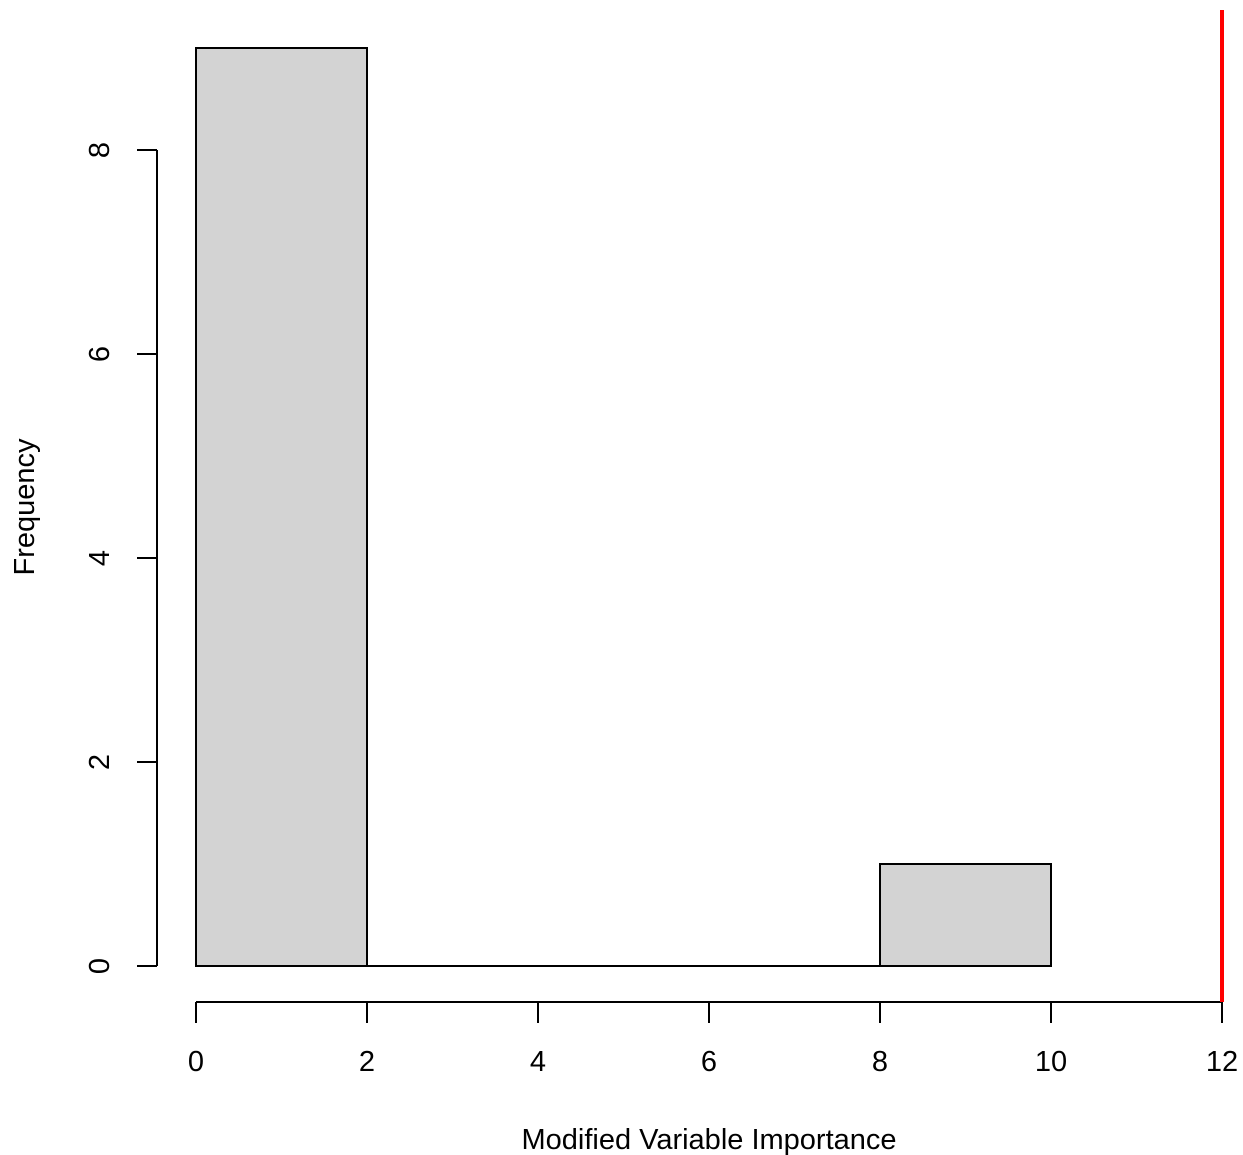 This screenshot has height=1155, width=1243. I want to click on y-tick-label-8: 8, so click(100, 150).